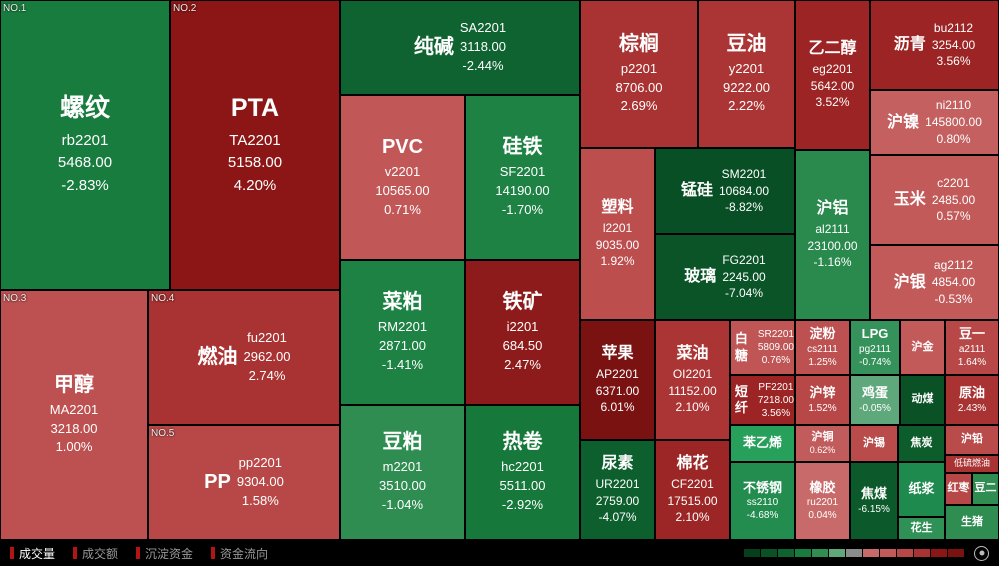 The width and height of the screenshot is (999, 566). I want to click on tile-silver: 沪银 ag2112 4854.00 -0.53%, so click(934, 282).